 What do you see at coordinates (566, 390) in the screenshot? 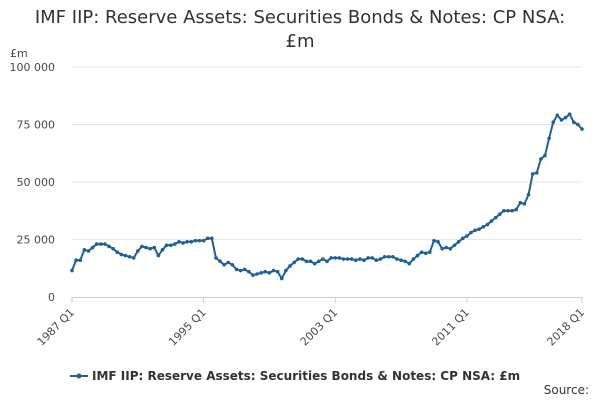
I see `source-credit: Source:` at bounding box center [566, 390].